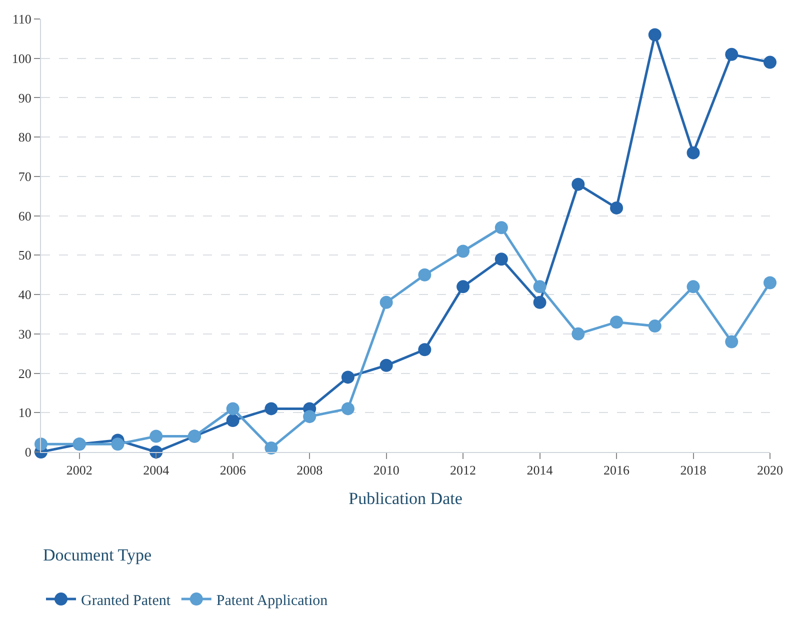  I want to click on x-axis-title: Publication Date, so click(405, 498).